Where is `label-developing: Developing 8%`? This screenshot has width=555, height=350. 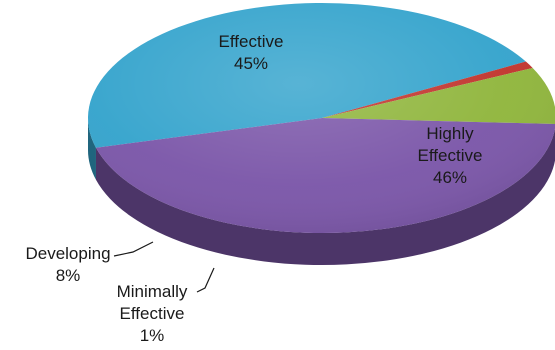
label-developing: Developing 8% is located at coordinates (67, 264).